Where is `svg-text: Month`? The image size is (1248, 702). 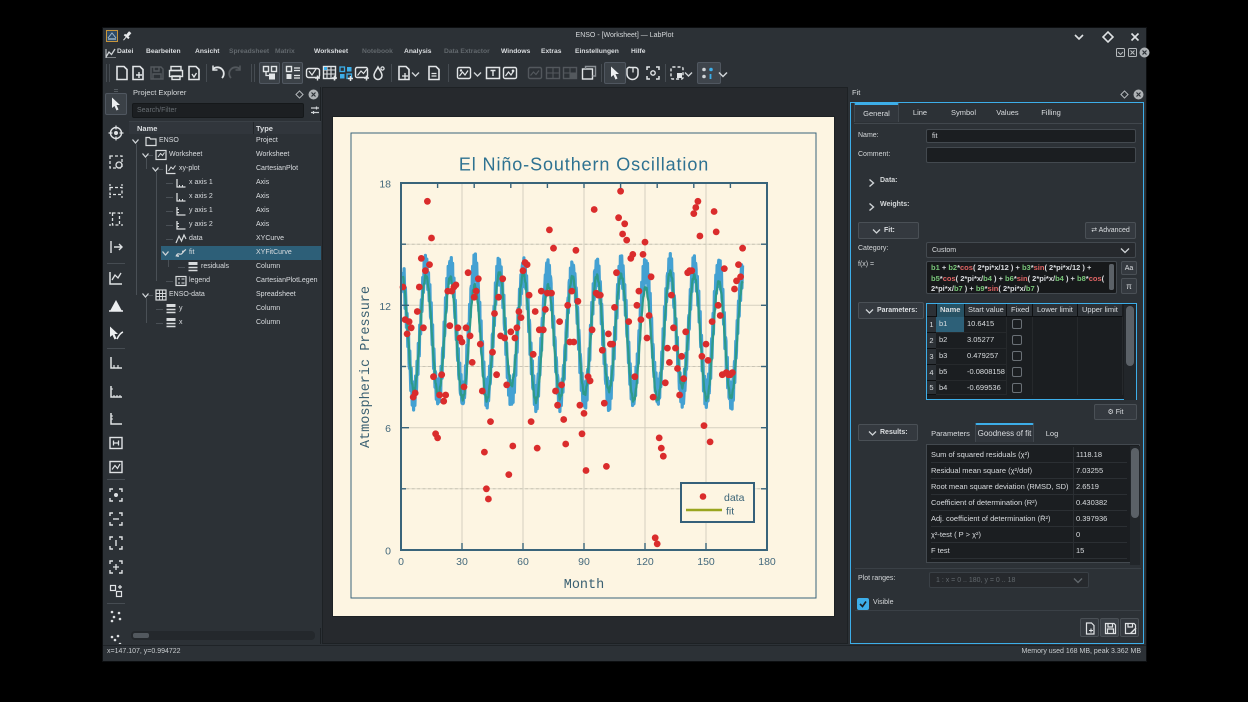 svg-text: Month is located at coordinates (584, 585).